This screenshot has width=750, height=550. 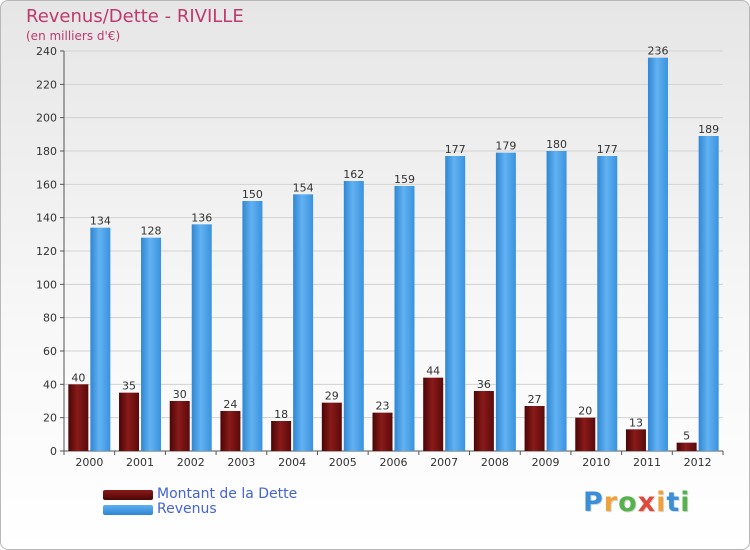 I want to click on legend-label-revenus: Revenus, so click(x=187, y=509).